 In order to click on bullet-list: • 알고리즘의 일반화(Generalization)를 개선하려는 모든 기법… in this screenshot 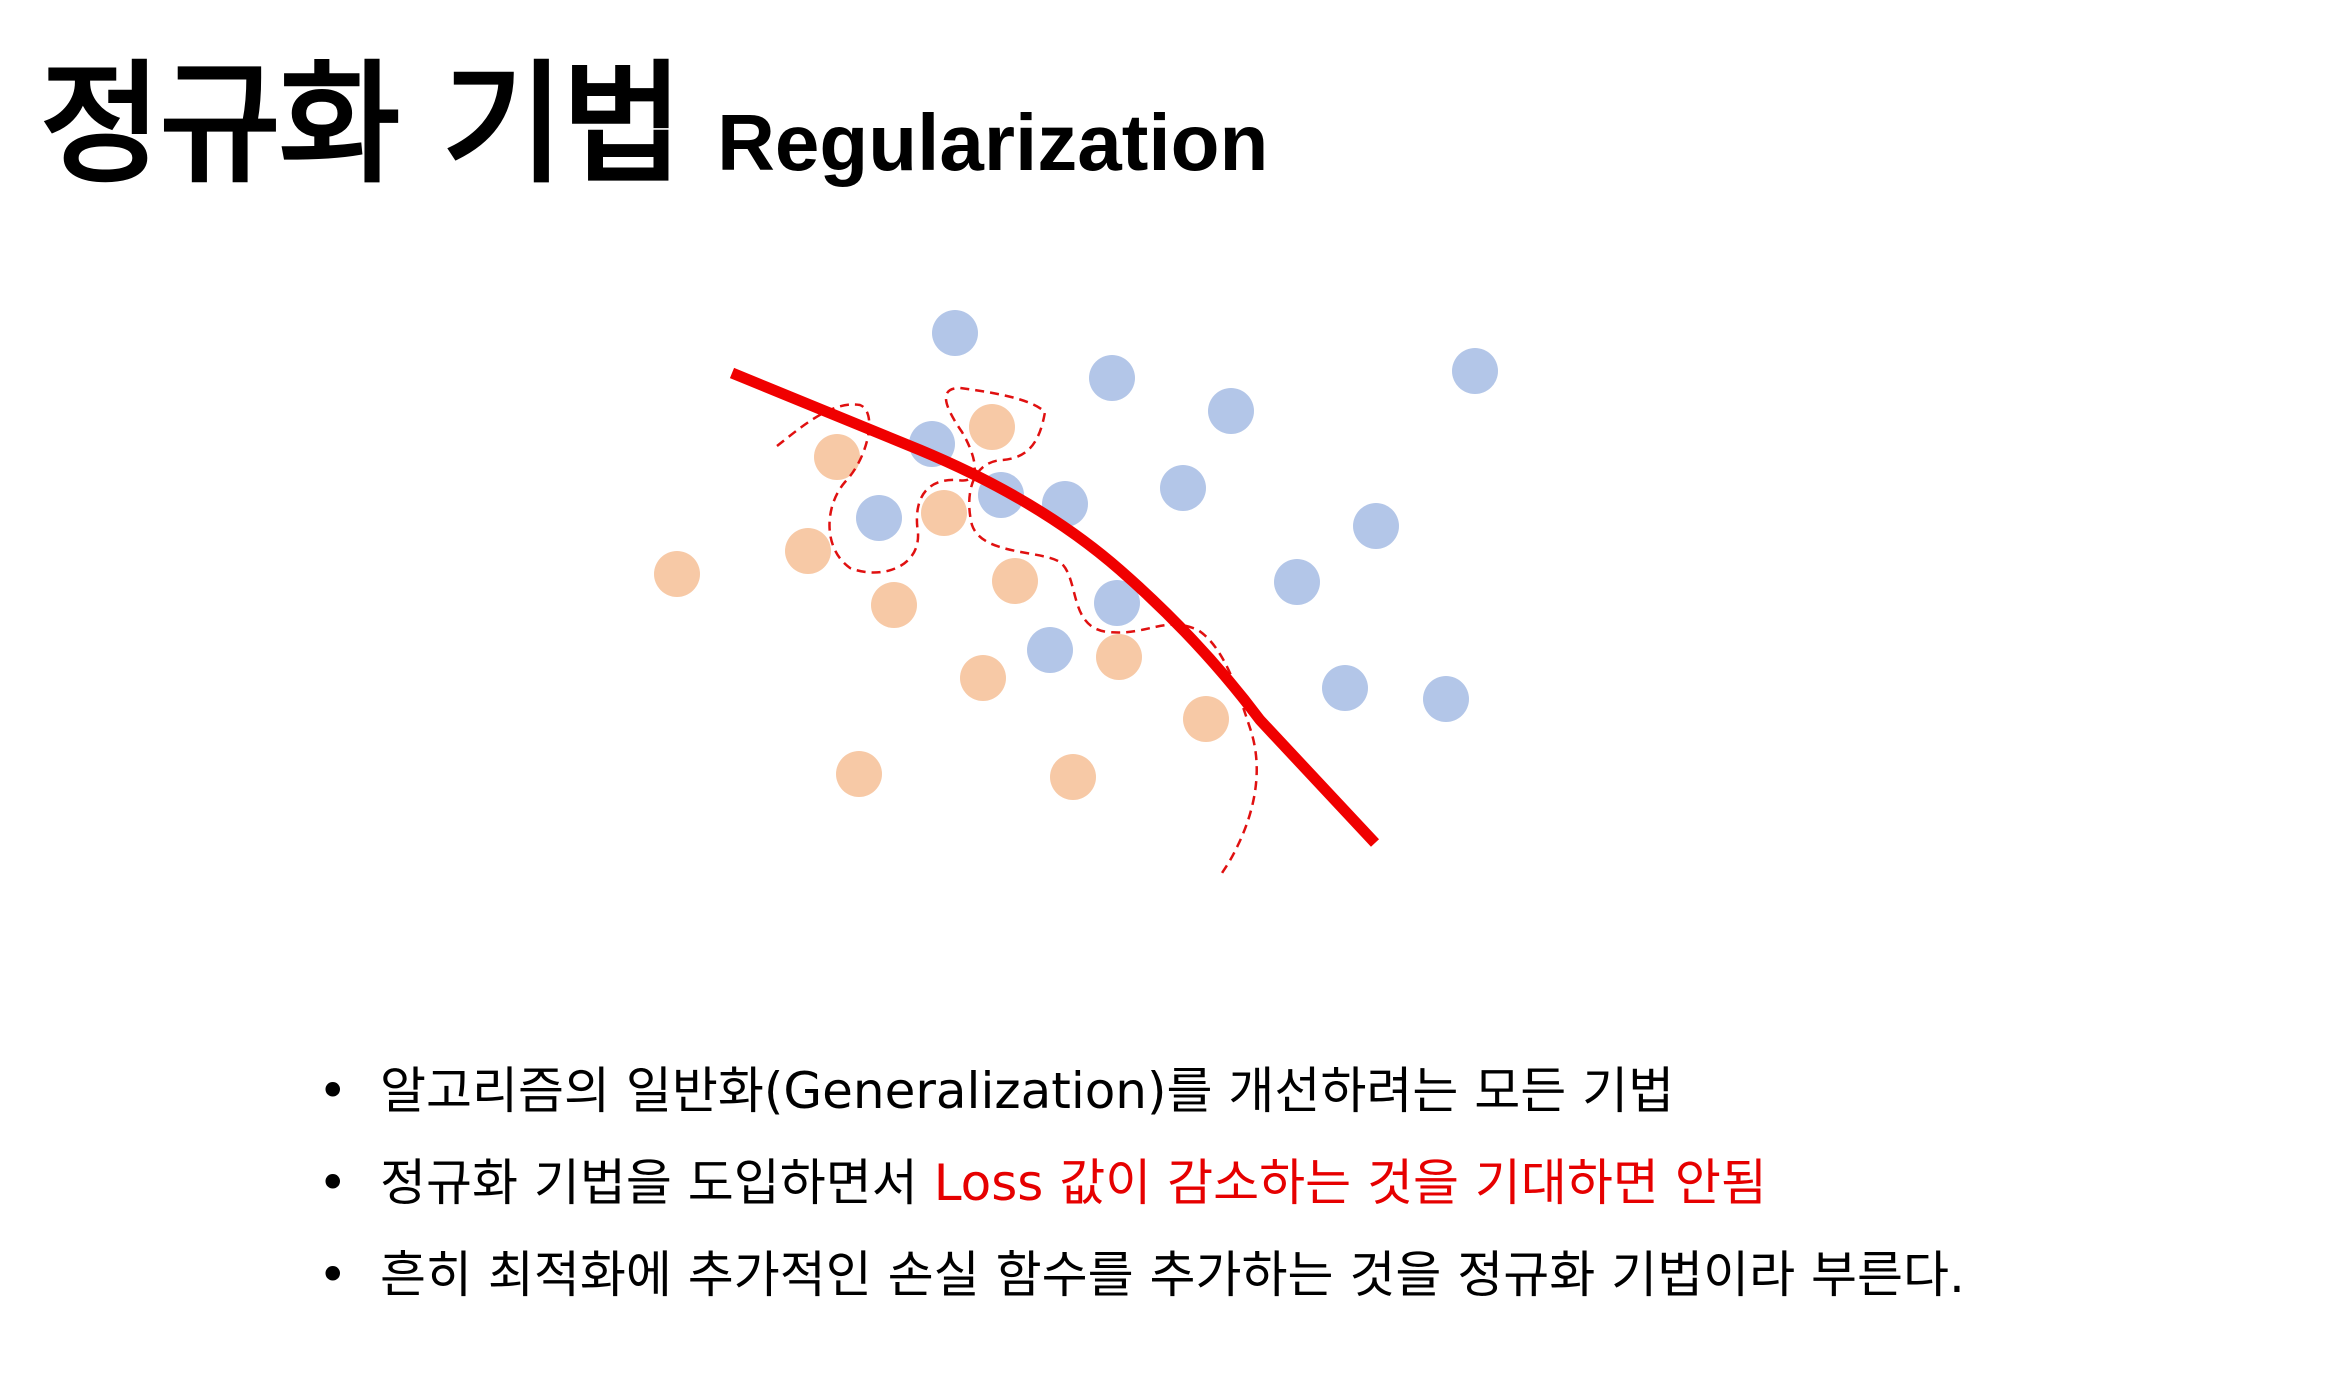, I will do `click(1141, 1183)`.